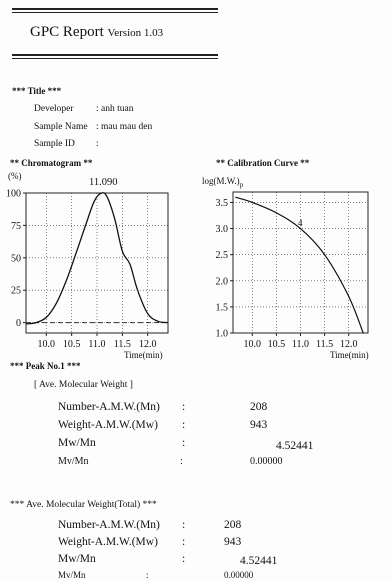 Image resolution: width=392 pixels, height=581 pixels. I want to click on calib-y-tick-label: 2.0, so click(222, 281).